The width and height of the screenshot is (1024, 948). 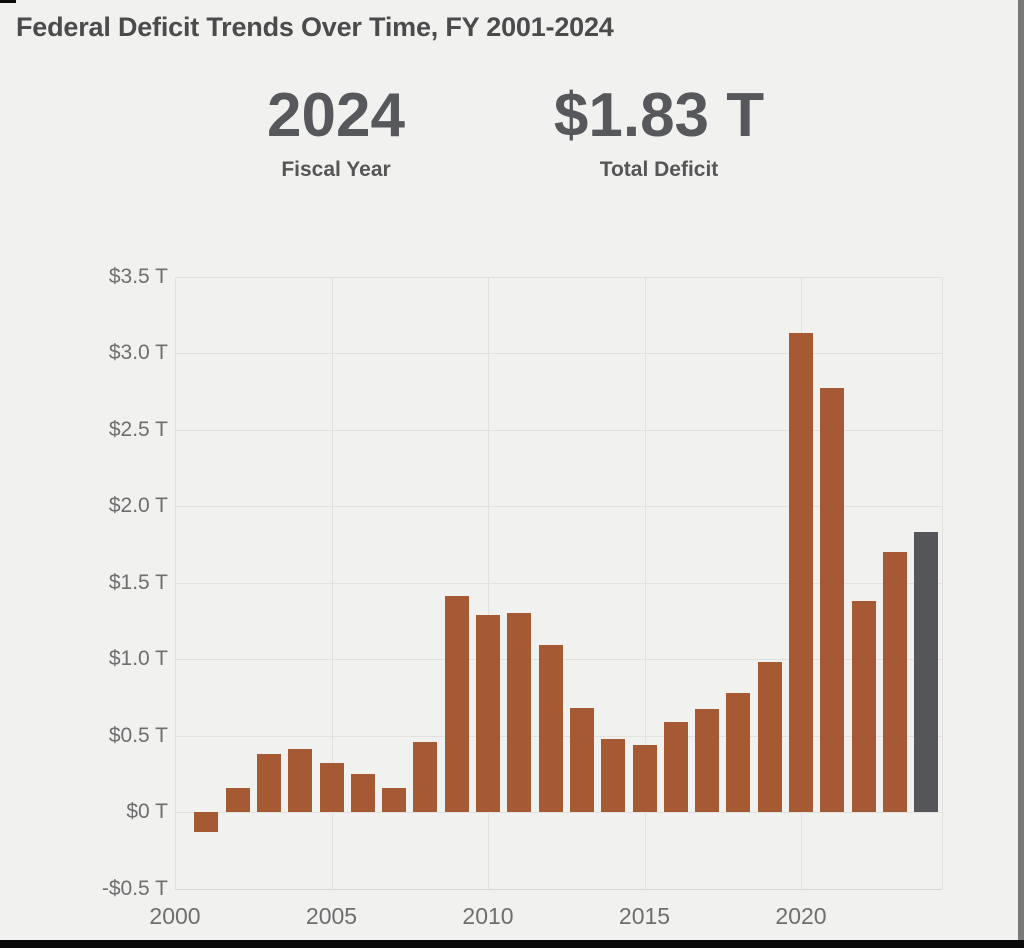 What do you see at coordinates (331, 916) in the screenshot?
I see `x-axis-tick-label: 2005` at bounding box center [331, 916].